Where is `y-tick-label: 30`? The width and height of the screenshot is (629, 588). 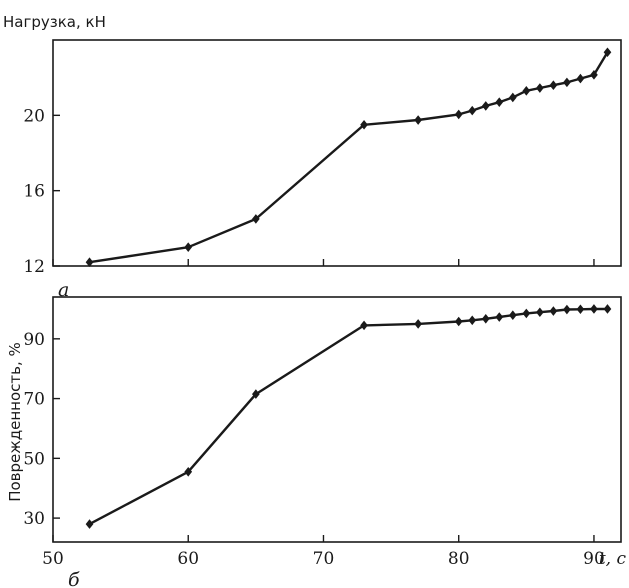 y-tick-label: 30 is located at coordinates (34, 519).